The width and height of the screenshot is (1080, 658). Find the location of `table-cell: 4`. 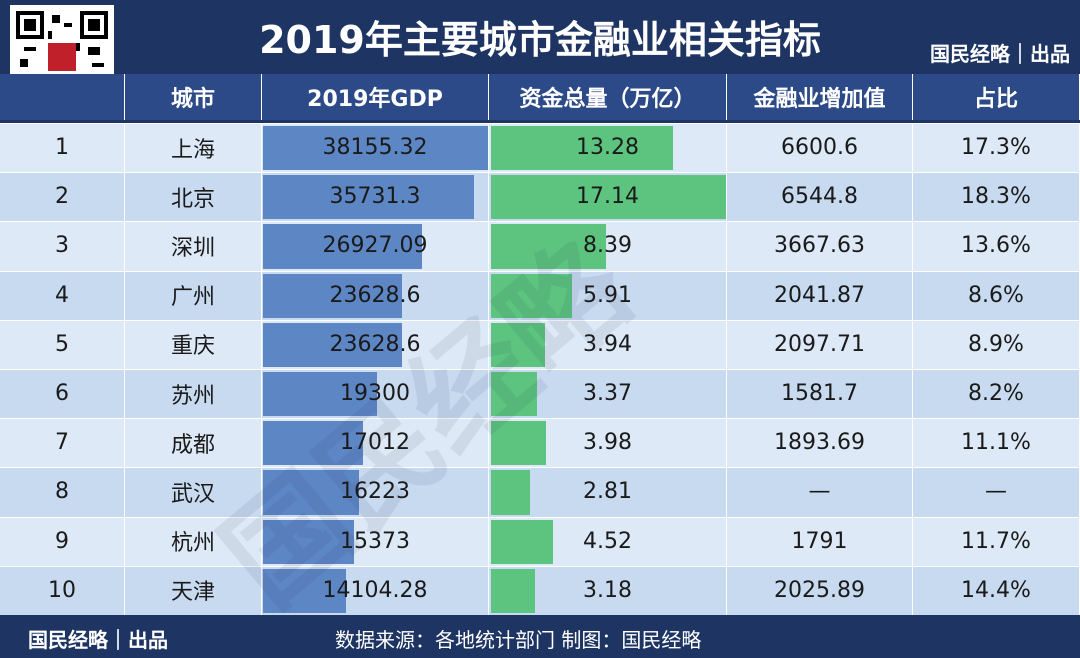

table-cell: 4 is located at coordinates (62, 295).